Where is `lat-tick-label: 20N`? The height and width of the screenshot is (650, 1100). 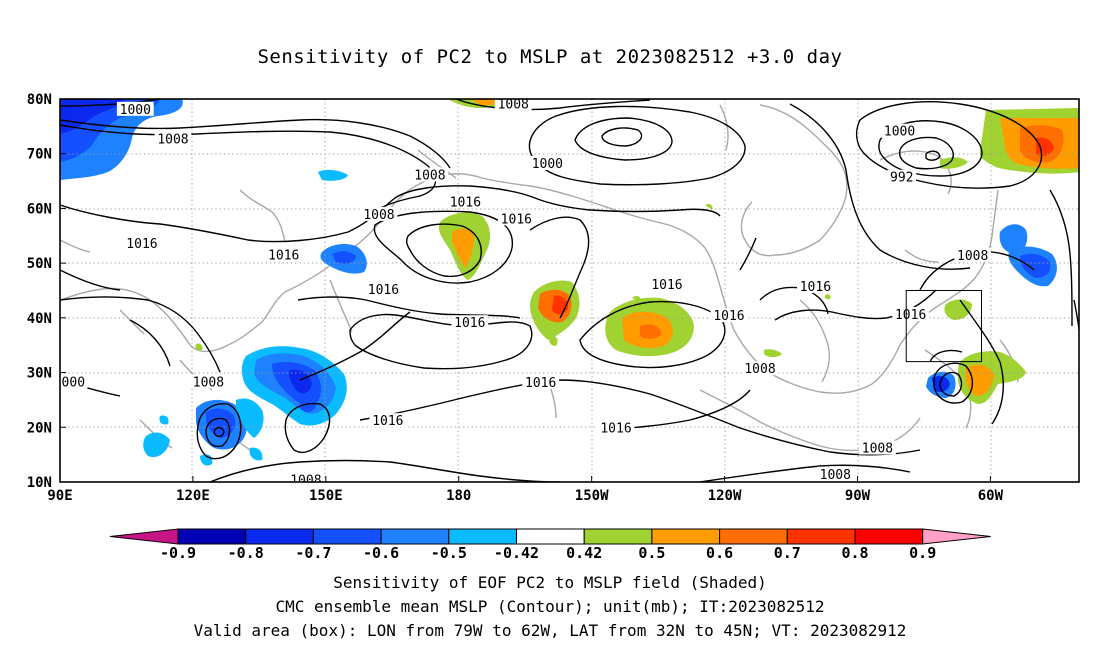 lat-tick-label: 20N is located at coordinates (39, 428).